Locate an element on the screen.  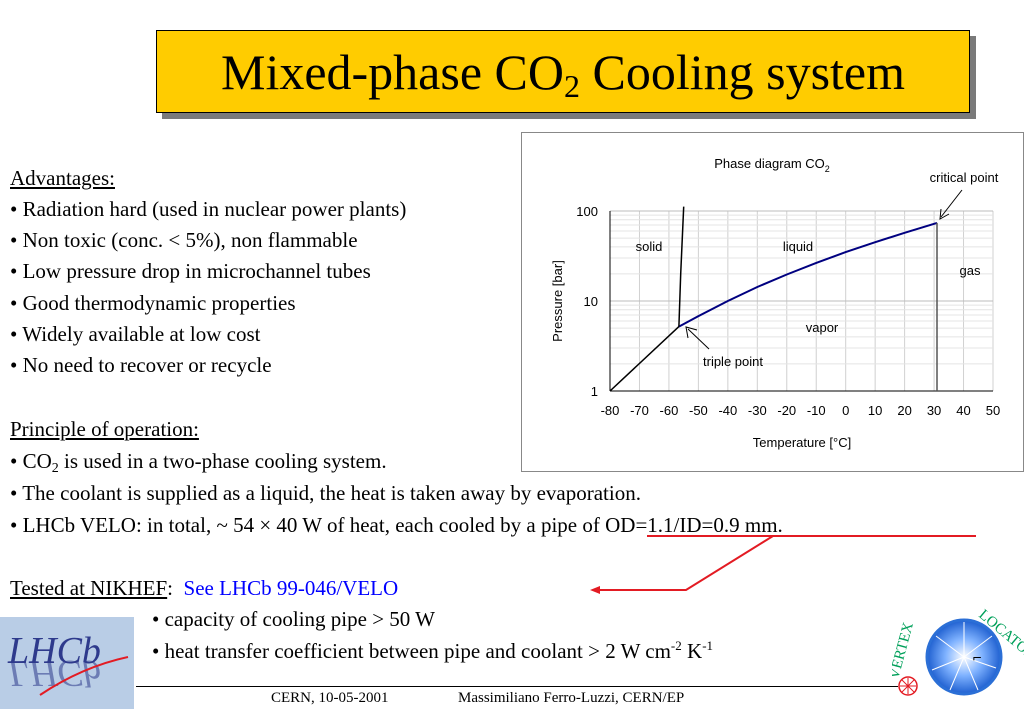
x-tick-label: -10 is located at coordinates (816, 410).